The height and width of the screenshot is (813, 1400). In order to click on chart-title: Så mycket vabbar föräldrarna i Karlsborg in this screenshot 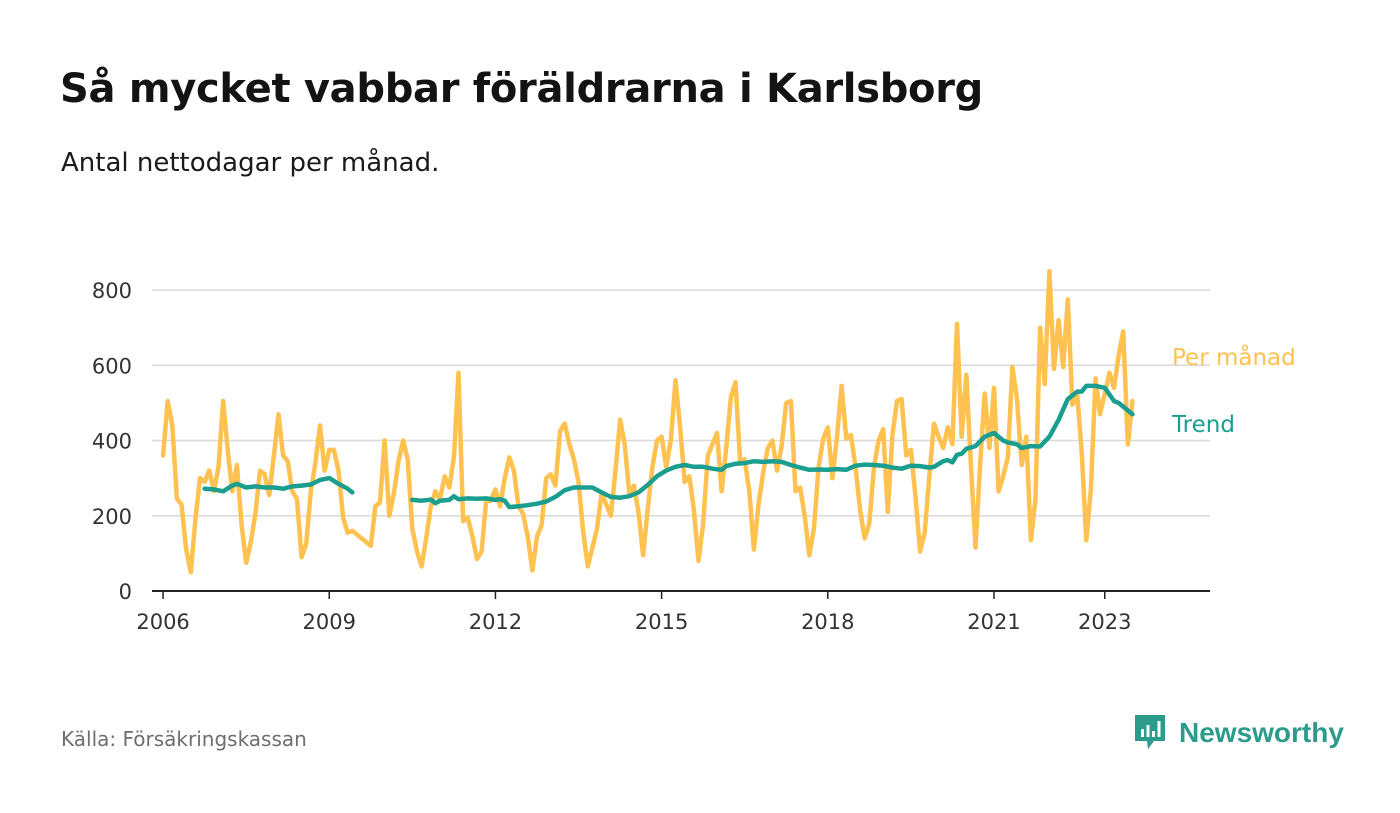, I will do `click(522, 89)`.